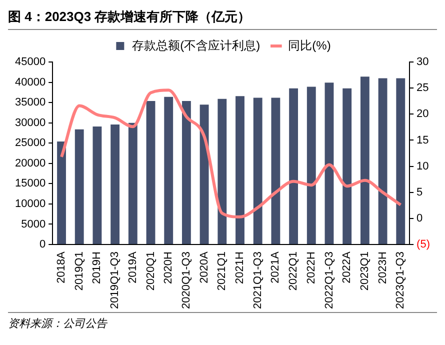 The image size is (445, 345). What do you see at coordinates (222, 321) in the screenshot?
I see `text: 资料来源：公司公告` at bounding box center [222, 321].